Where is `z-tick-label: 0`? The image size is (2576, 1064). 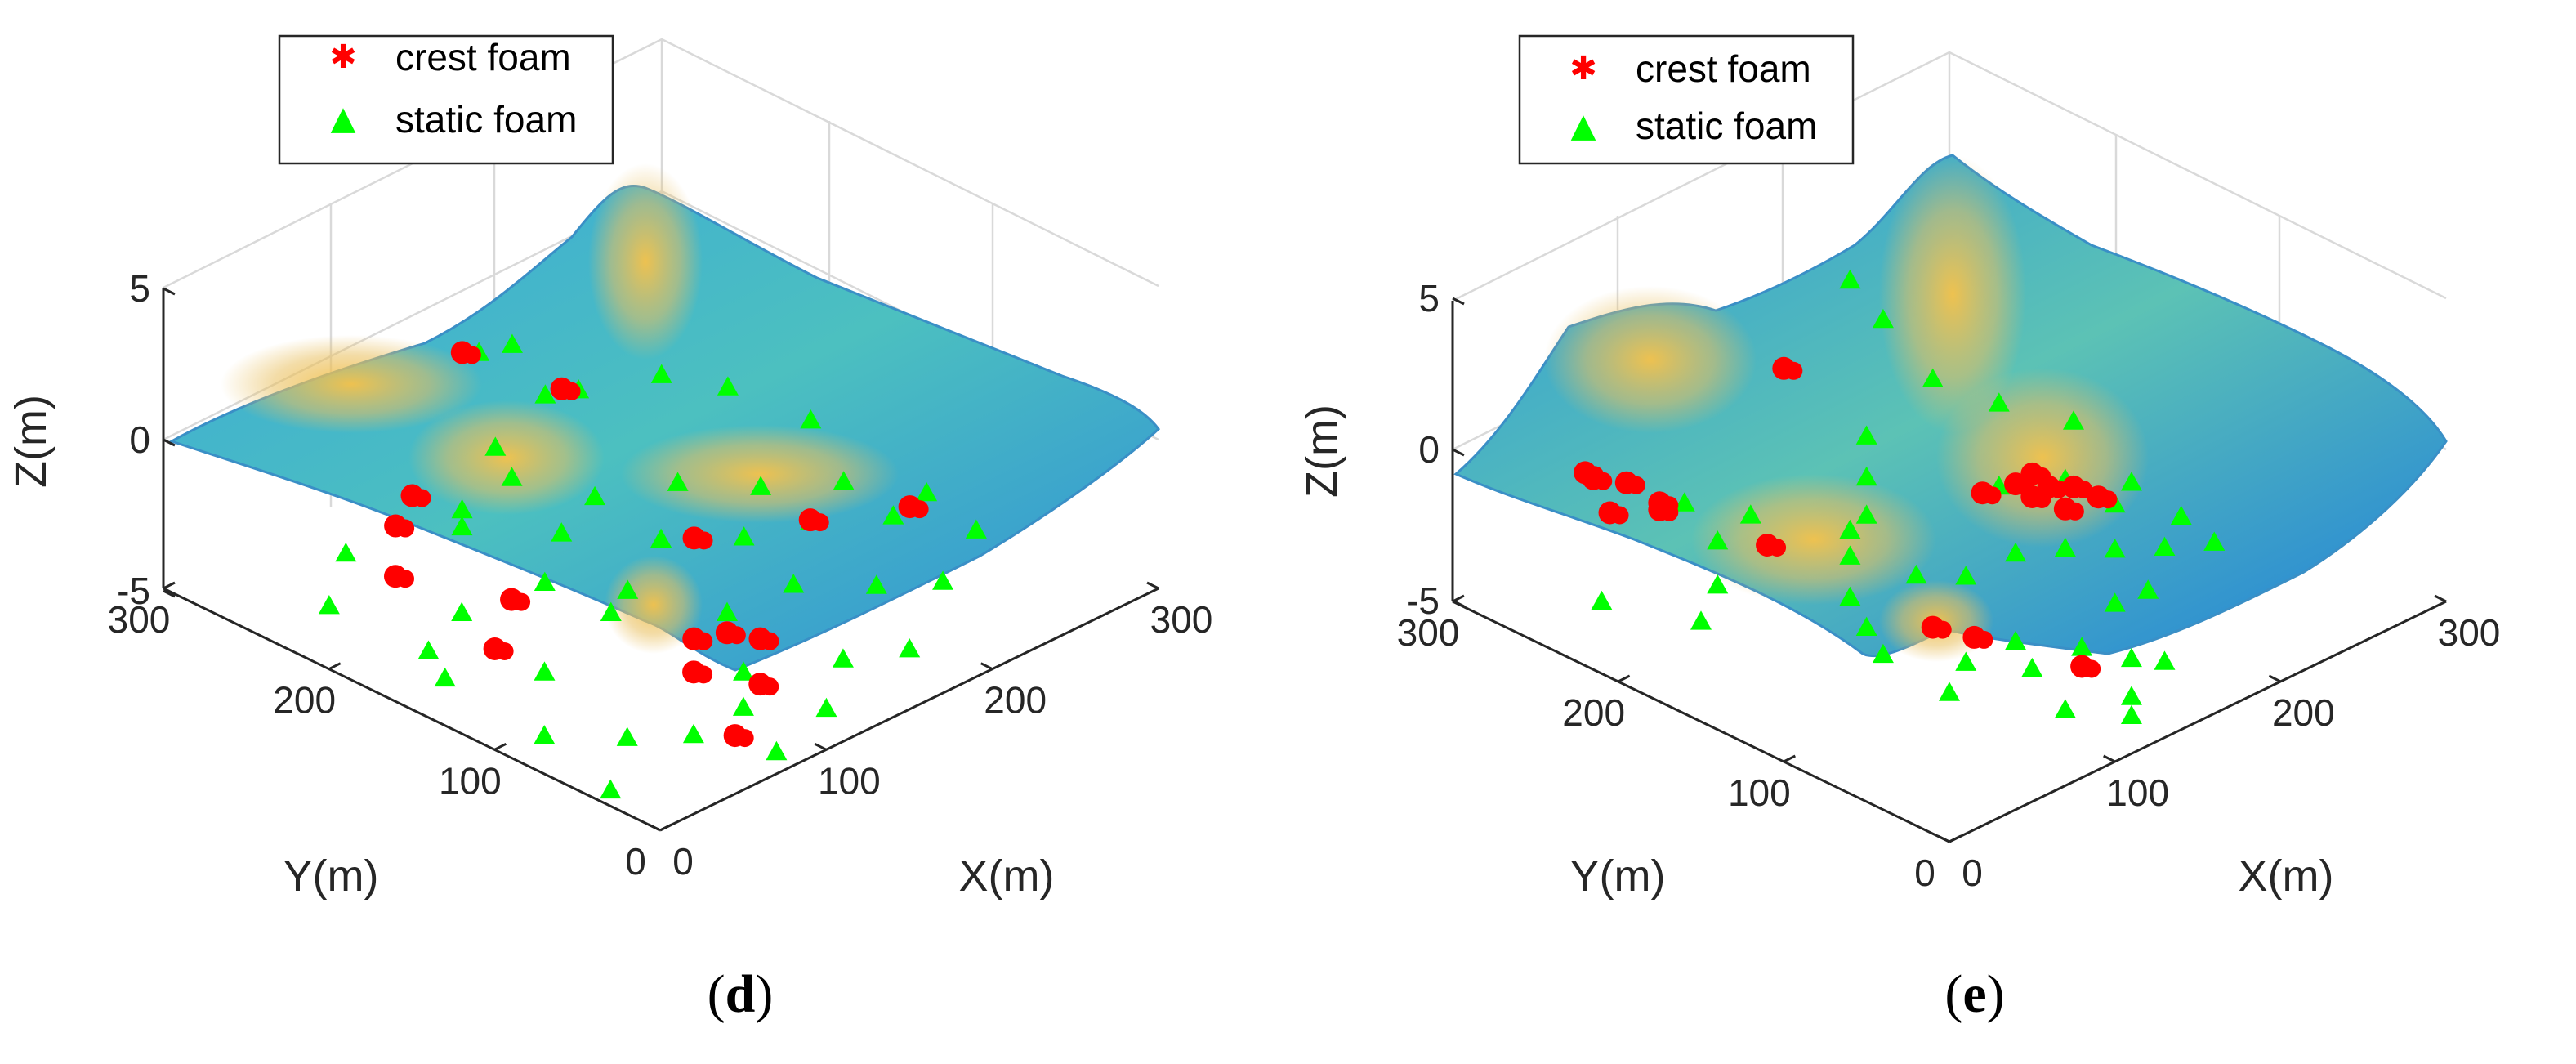
z-tick-label: 0 is located at coordinates (1429, 450).